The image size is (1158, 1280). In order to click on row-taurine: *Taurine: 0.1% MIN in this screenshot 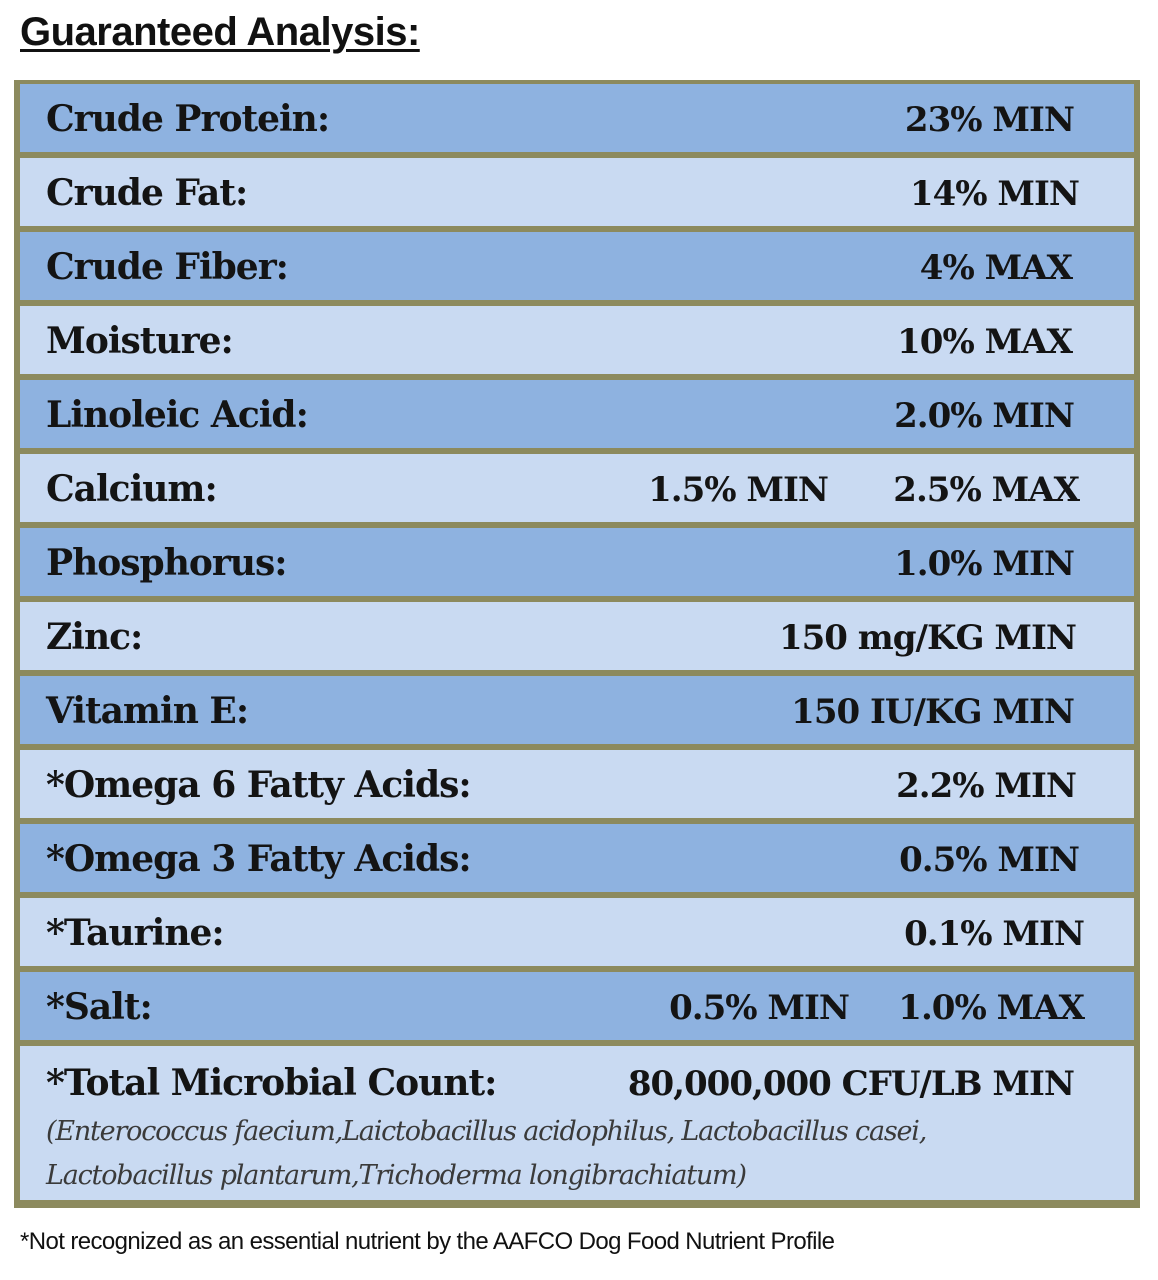, I will do `click(577, 932)`.